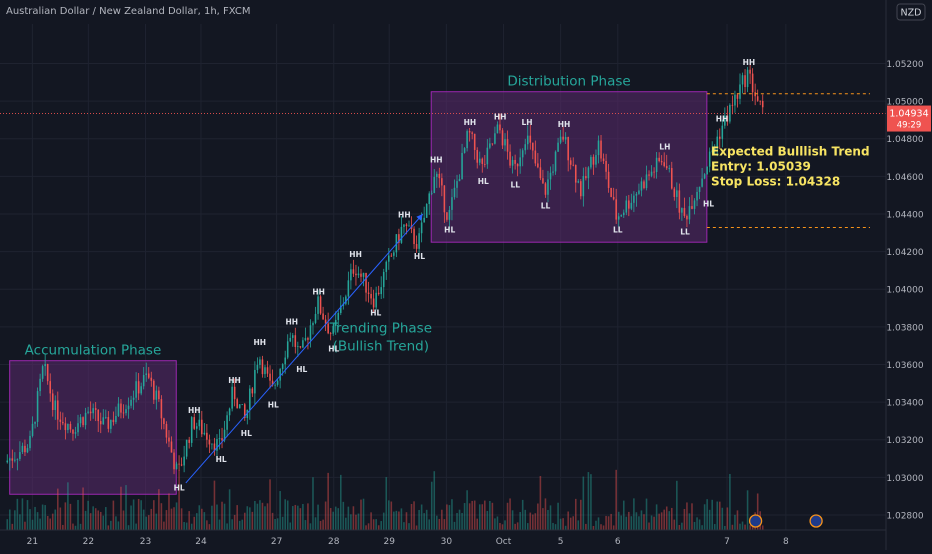 Image resolution: width=932 pixels, height=554 pixels. I want to click on trade-plan-line: Expected Bulllish Trend, so click(790, 152).